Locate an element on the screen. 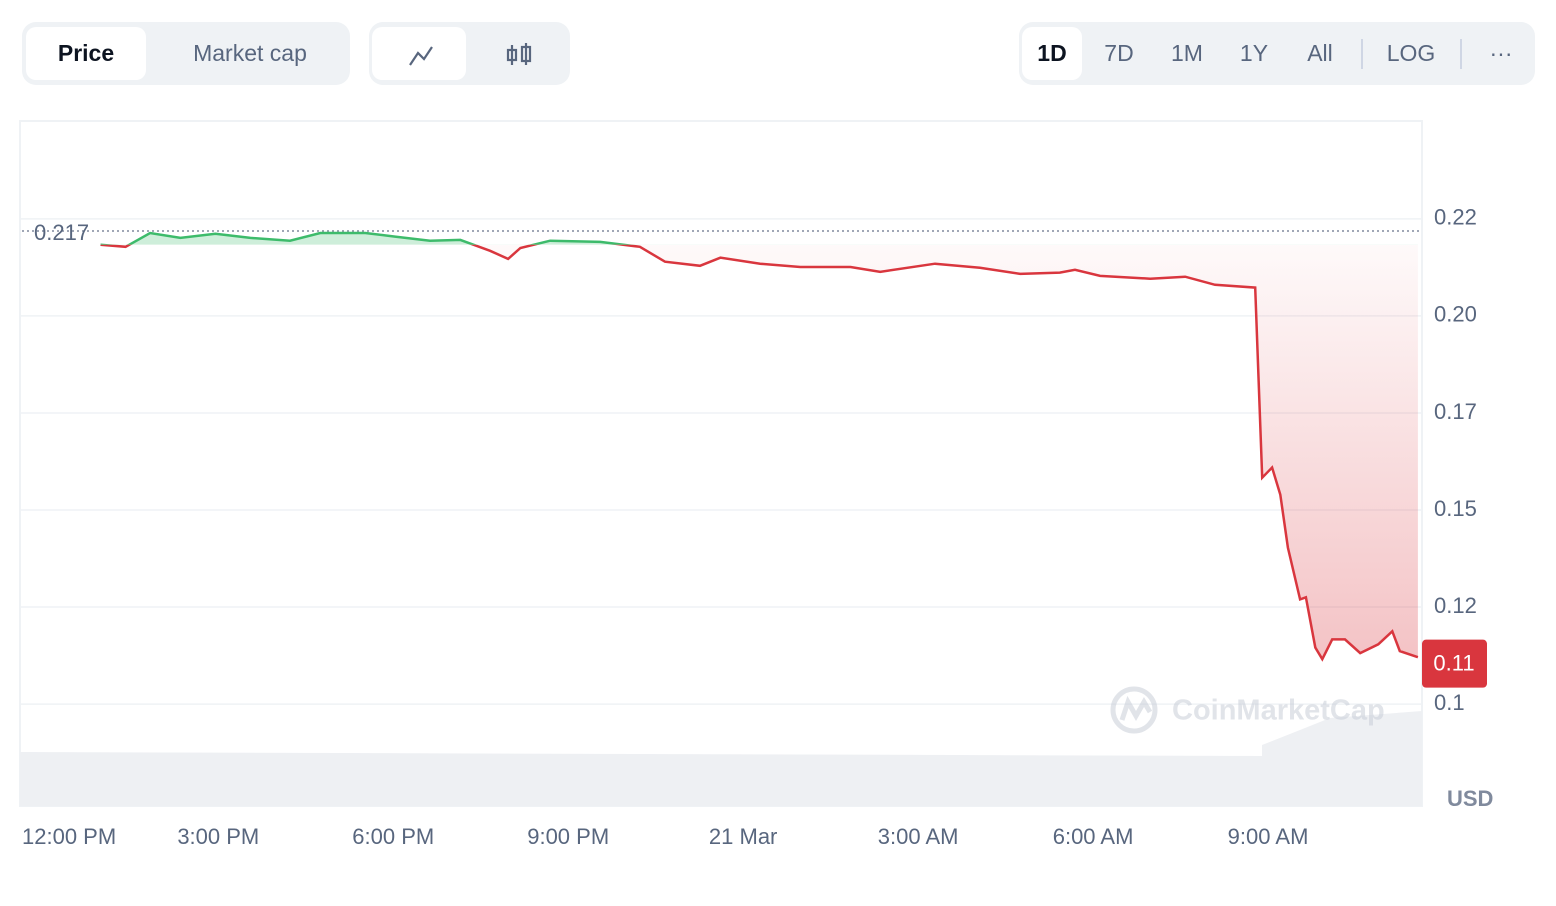 This screenshot has height=906, width=1556. range-group: 1D 7D 1M 1Y All LOG ··· is located at coordinates (1277, 53).